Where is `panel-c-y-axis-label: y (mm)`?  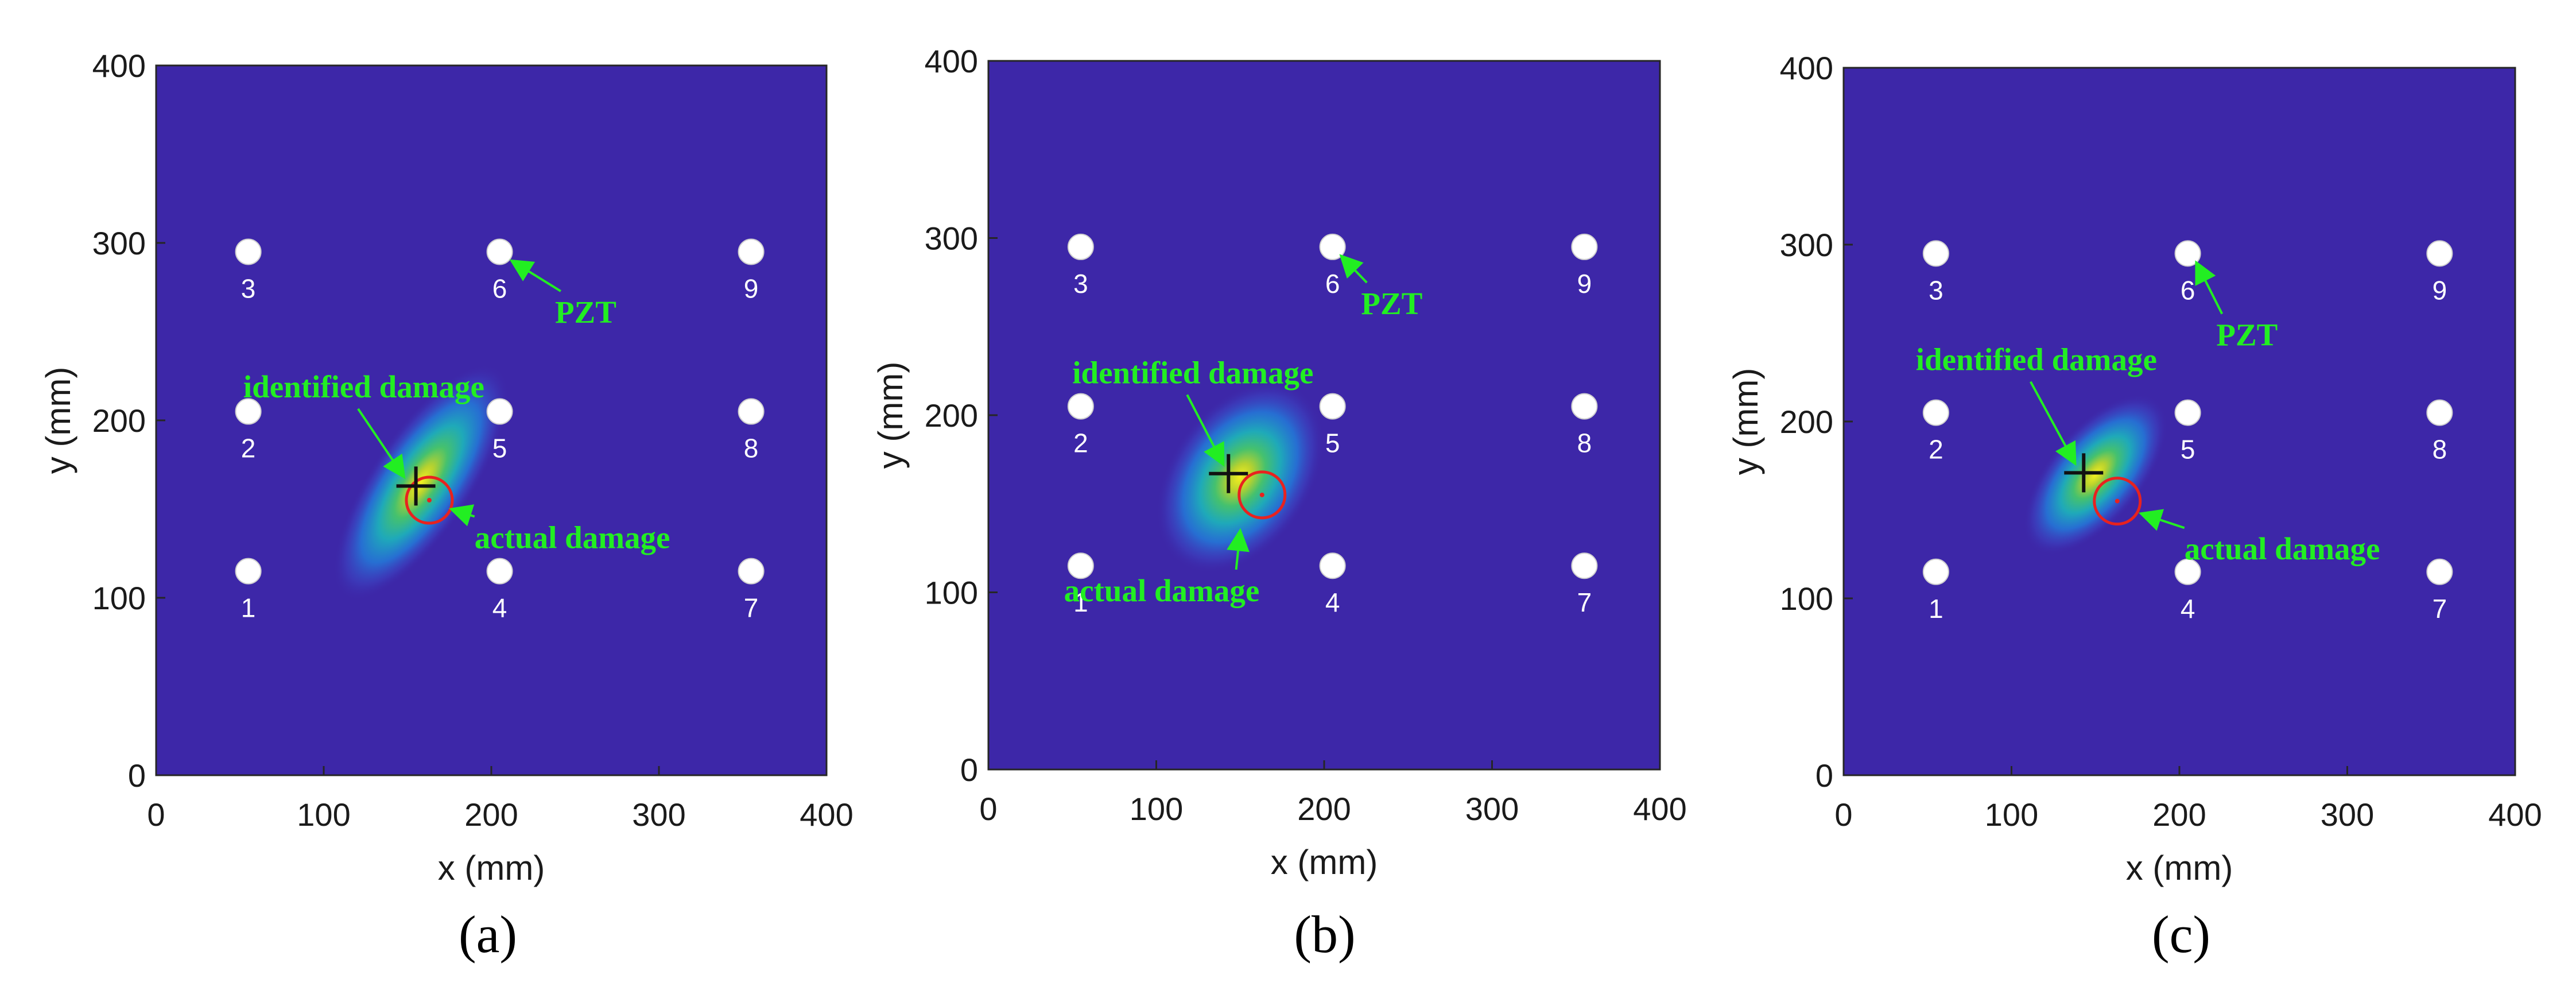
panel-c-y-axis-label: y (mm) is located at coordinates (1746, 421).